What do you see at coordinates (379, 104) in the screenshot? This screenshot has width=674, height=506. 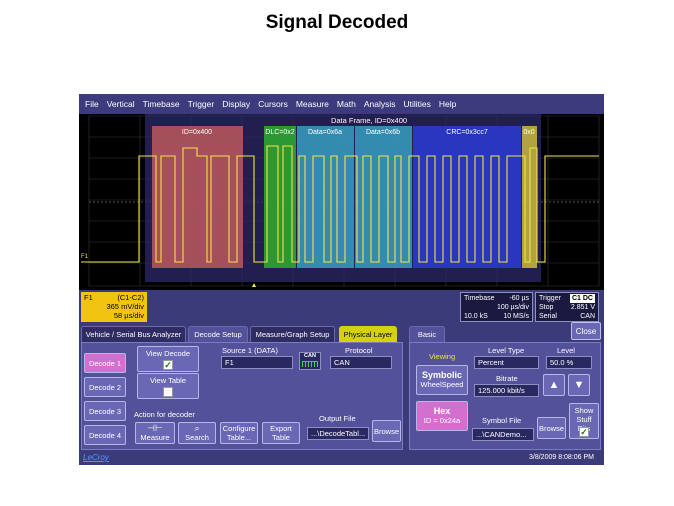 I see `menu-analysis: Analysis` at bounding box center [379, 104].